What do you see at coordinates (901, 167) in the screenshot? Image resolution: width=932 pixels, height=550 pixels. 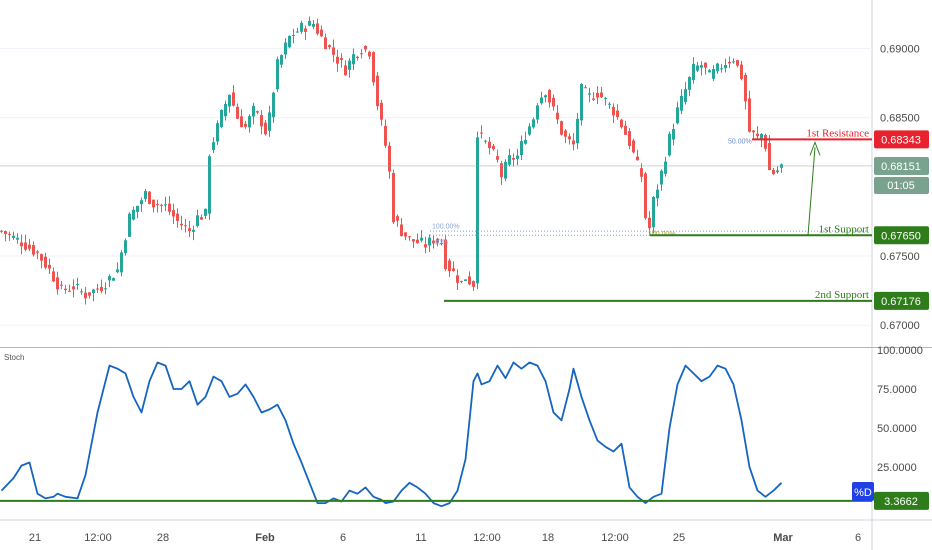 I see `current-price-text: 0.68151` at bounding box center [901, 167].